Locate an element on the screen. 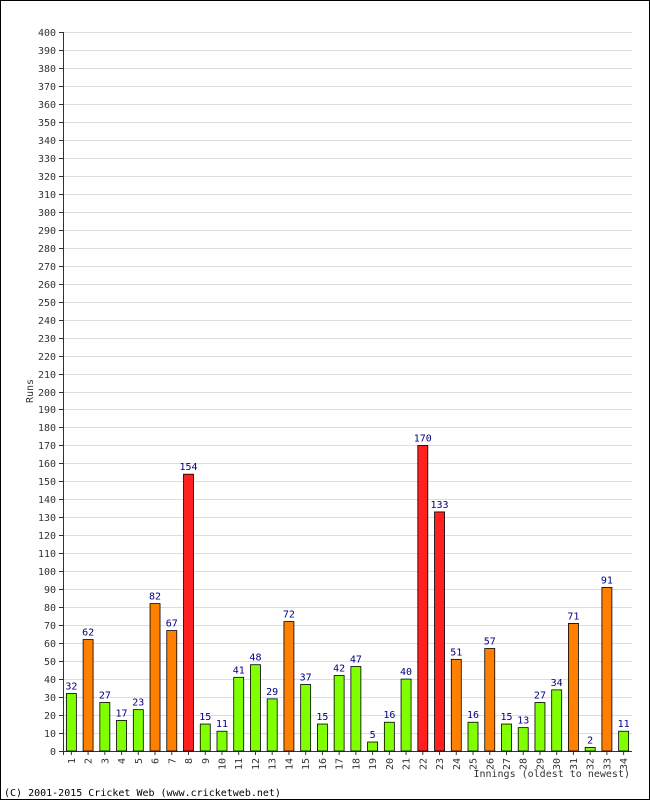 This screenshot has width=650, height=800. x-tick-label: 1 is located at coordinates (72, 761).